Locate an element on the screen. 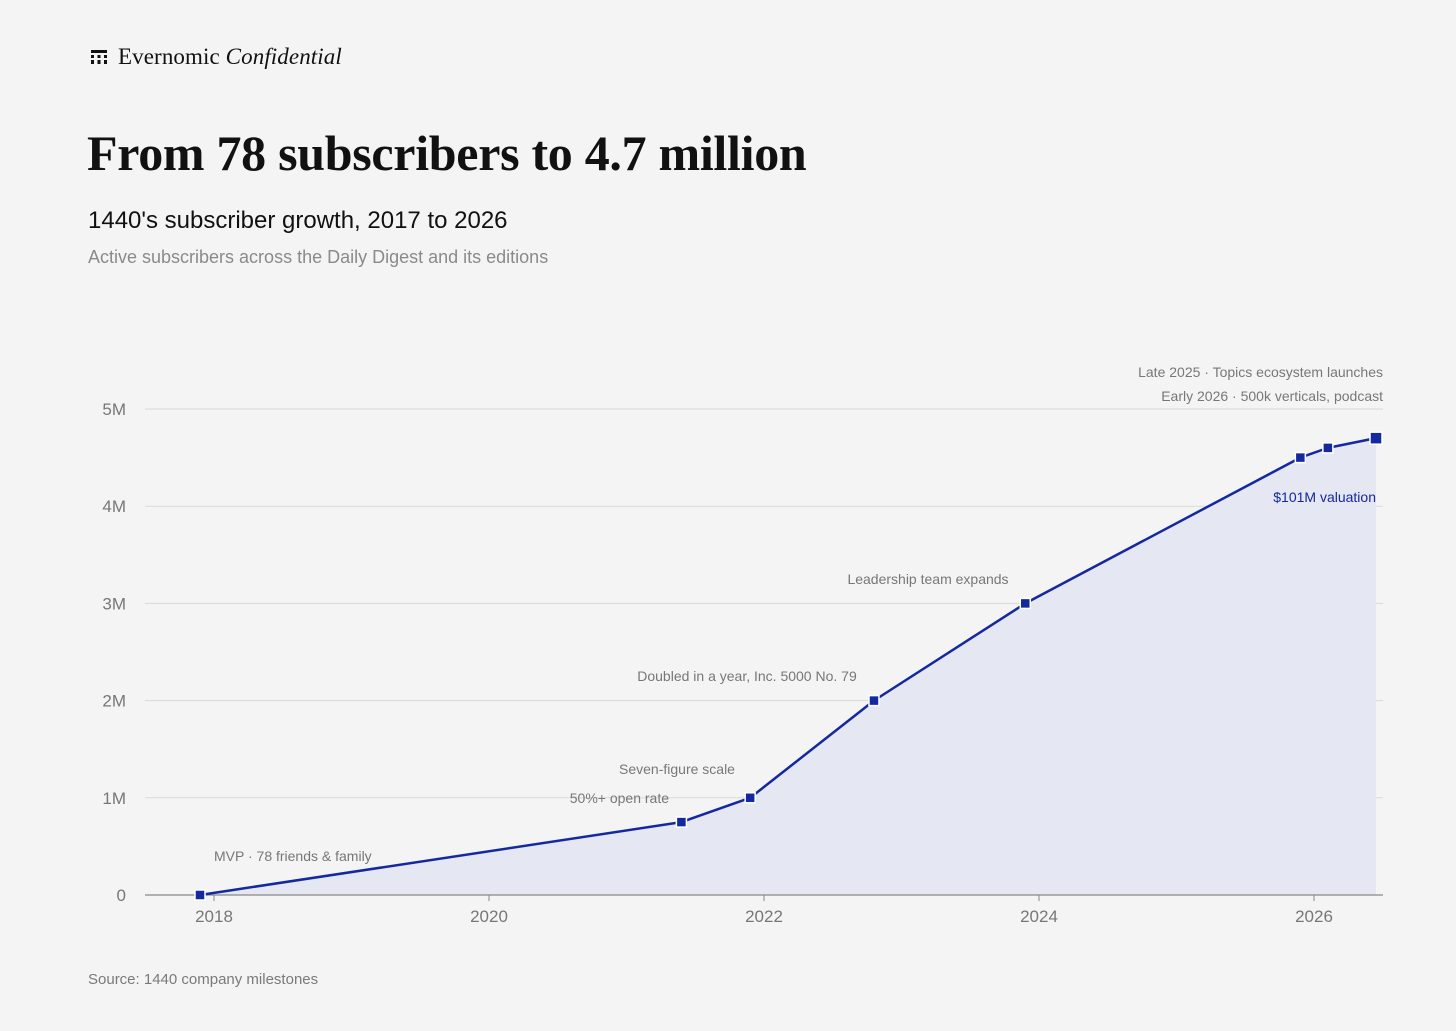 The height and width of the screenshot is (1031, 1456). y-tick-label: 5M is located at coordinates (114, 409).